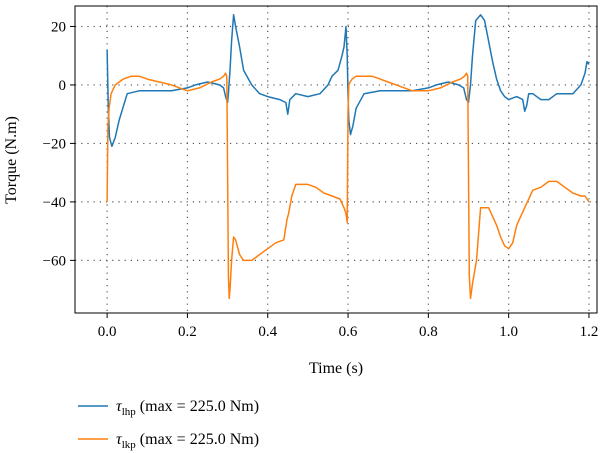 This screenshot has height=453, width=600. I want to click on x-tick-label: 1.0, so click(508, 332).